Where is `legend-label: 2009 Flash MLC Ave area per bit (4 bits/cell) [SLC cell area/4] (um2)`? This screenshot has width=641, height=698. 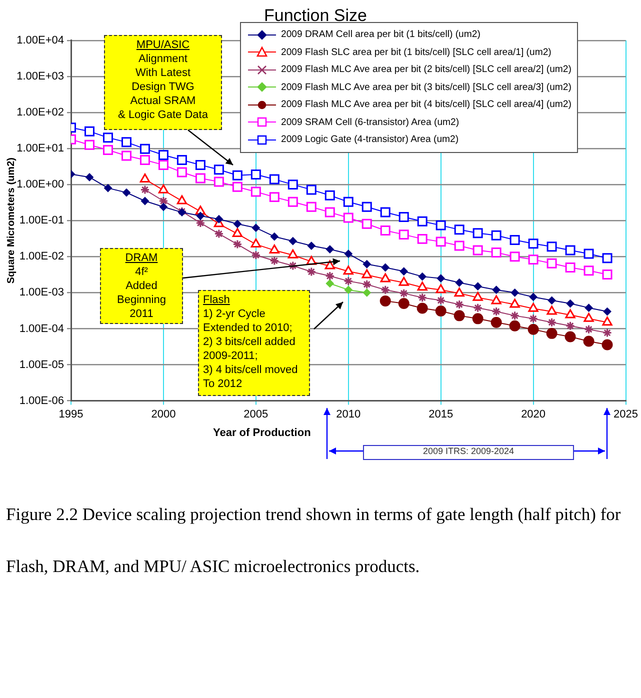
legend-label: 2009 Flash MLC Ave area per bit (4 bits/cell) [SLC cell area/4] (um2) is located at coordinates (426, 104).